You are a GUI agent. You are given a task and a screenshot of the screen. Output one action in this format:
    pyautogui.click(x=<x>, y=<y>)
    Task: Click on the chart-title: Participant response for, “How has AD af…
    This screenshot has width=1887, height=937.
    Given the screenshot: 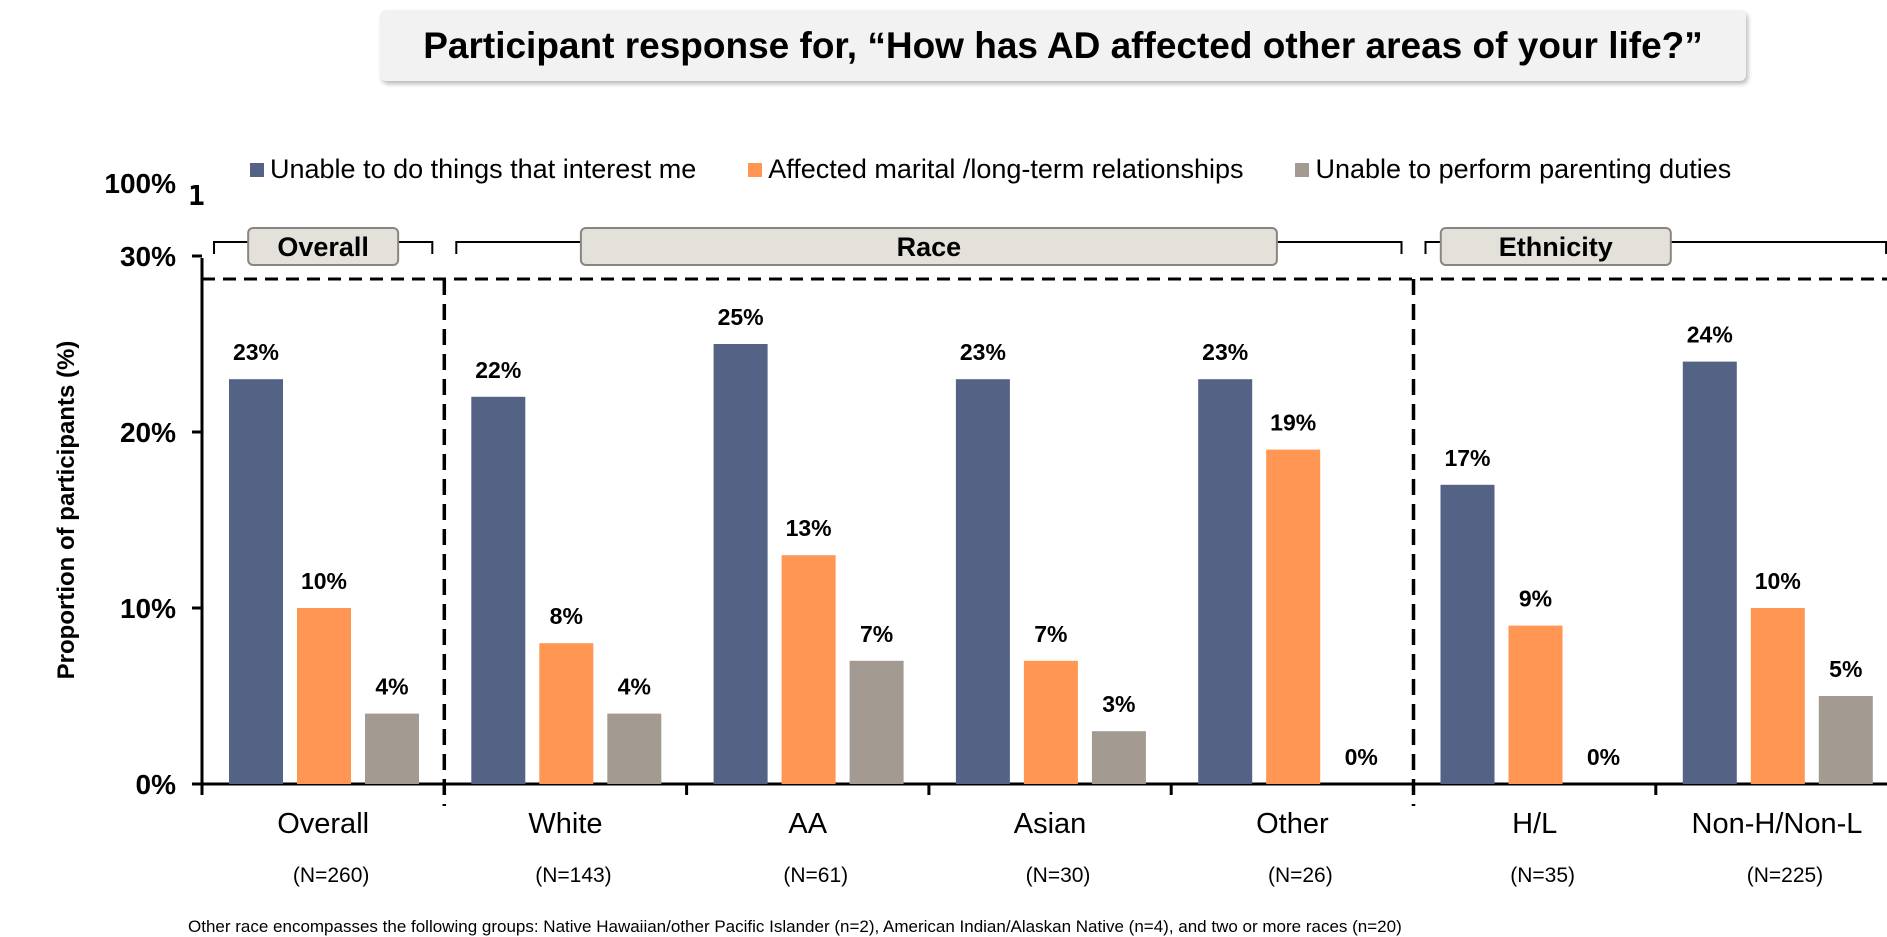 What is the action you would take?
    pyautogui.click(x=1063, y=45)
    